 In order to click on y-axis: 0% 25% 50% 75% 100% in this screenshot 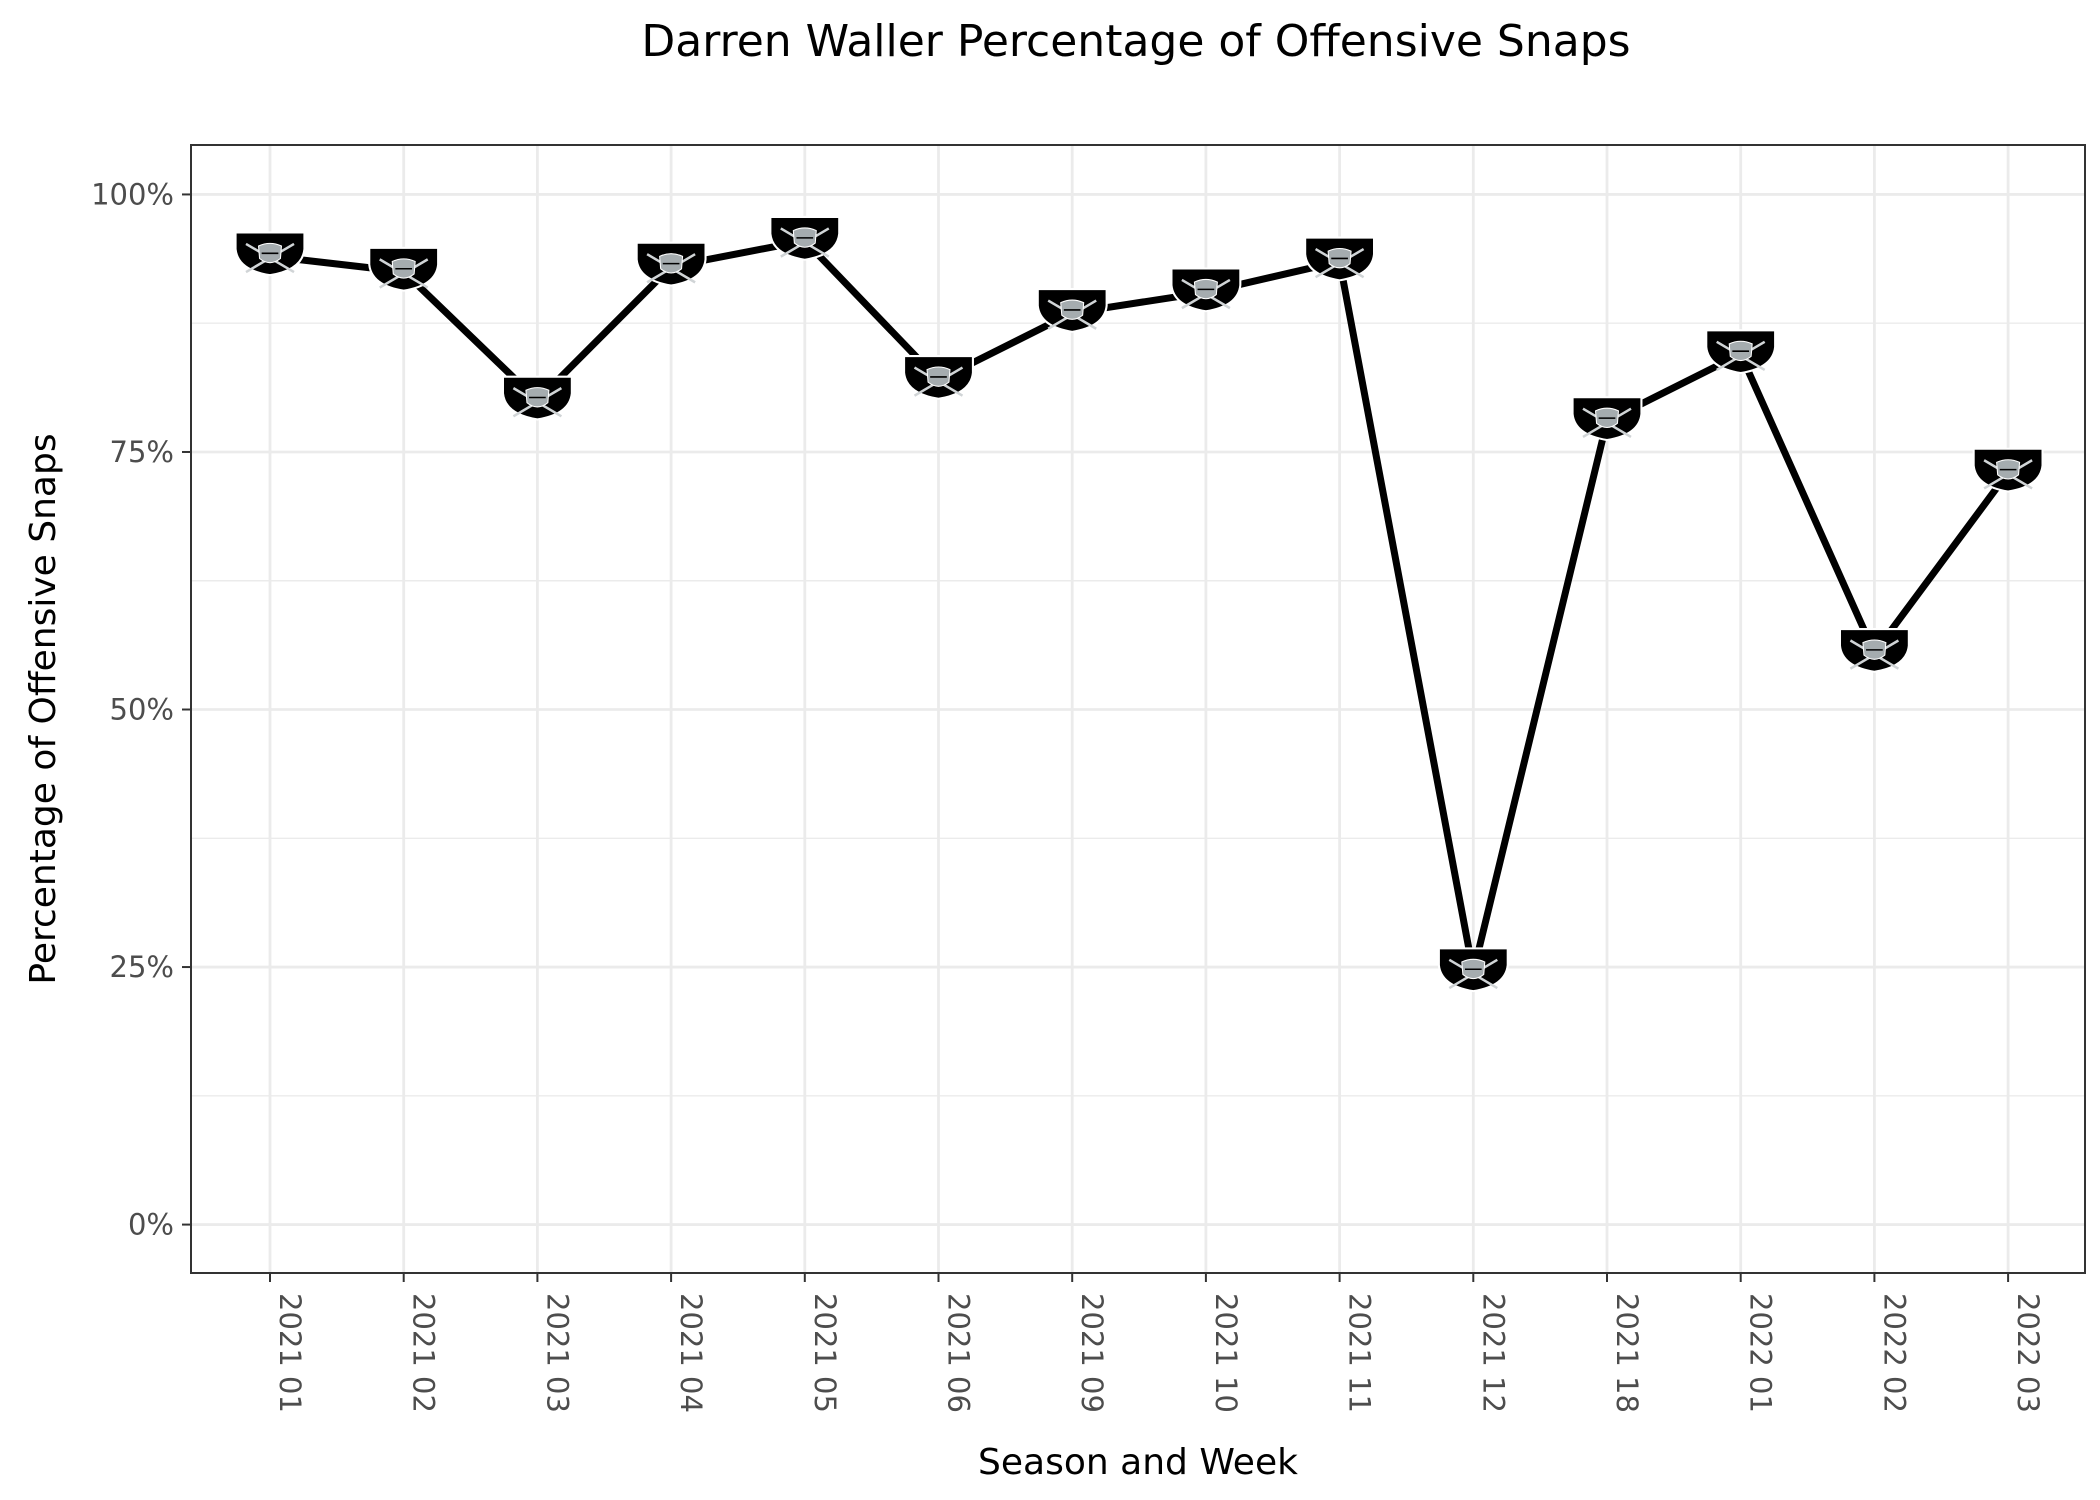, I will do `click(141, 709)`.